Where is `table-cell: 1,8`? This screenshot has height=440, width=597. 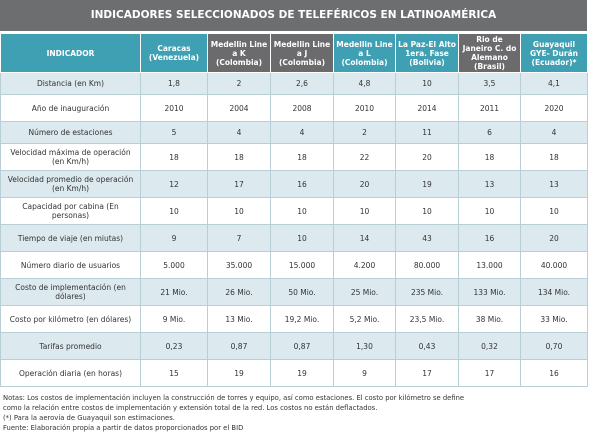
table-cell: 1,8 is located at coordinates (174, 83).